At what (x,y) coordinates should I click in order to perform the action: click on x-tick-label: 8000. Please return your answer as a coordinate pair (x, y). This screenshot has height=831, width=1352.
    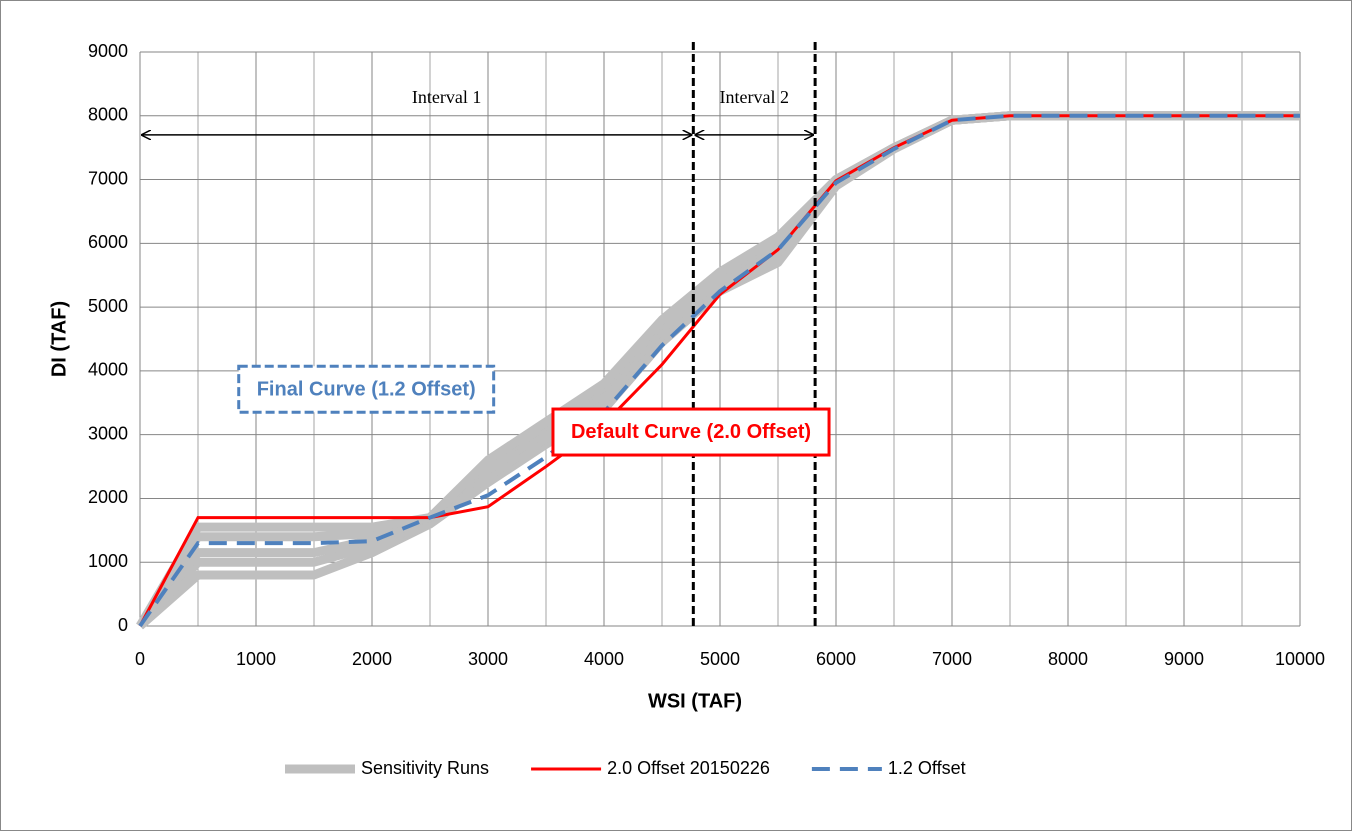
    Looking at the image, I should click on (1068, 659).